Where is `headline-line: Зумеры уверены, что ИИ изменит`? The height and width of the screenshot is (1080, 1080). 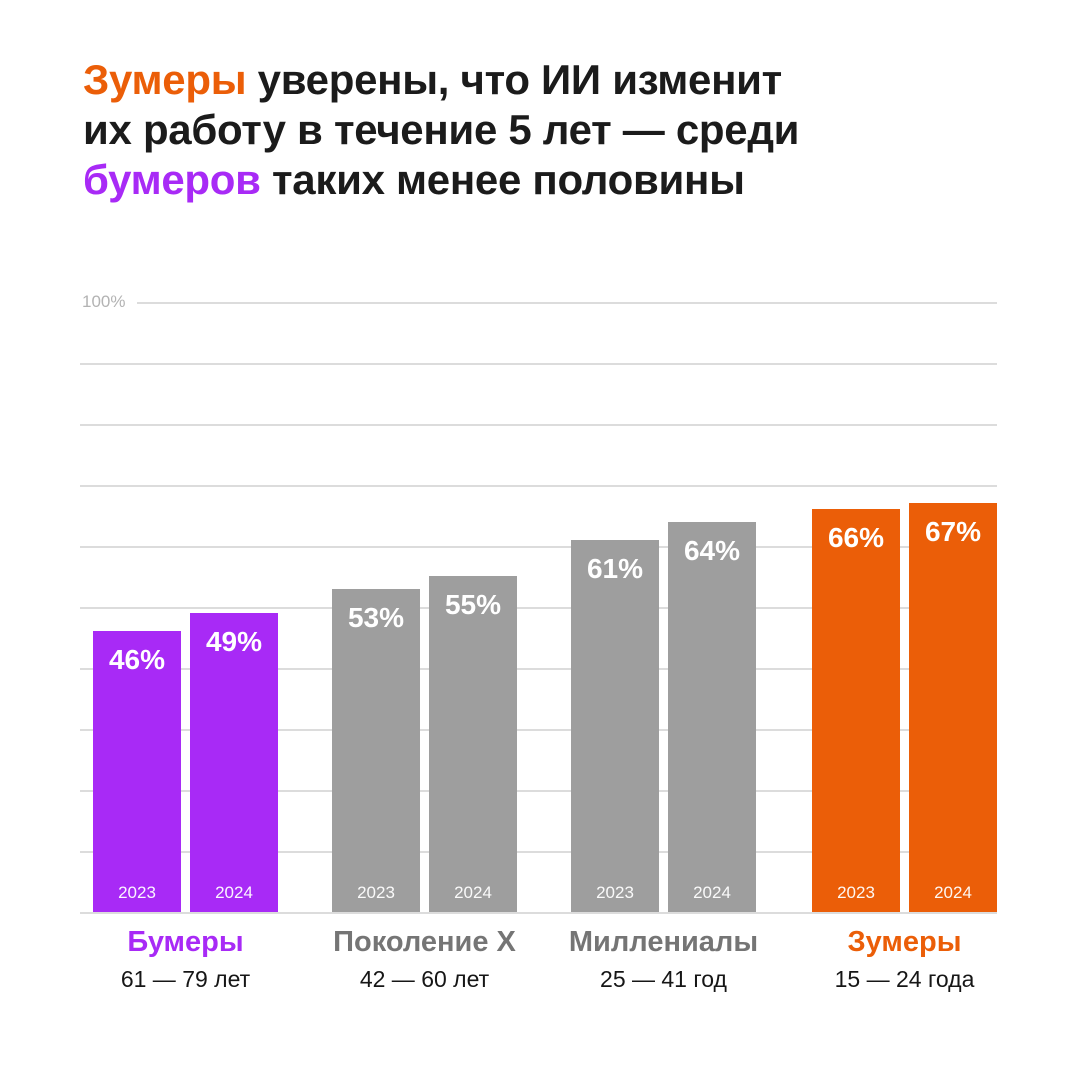 headline-line: Зумеры уверены, что ИИ изменит is located at coordinates (548, 80).